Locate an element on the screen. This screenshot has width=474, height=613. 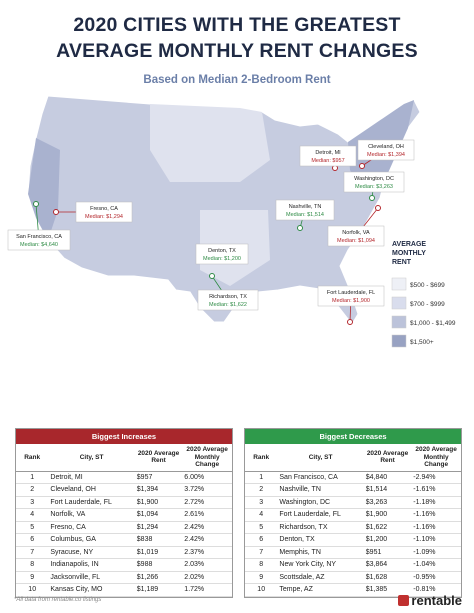
table-cell: 3.72% is located at coordinates (207, 490).